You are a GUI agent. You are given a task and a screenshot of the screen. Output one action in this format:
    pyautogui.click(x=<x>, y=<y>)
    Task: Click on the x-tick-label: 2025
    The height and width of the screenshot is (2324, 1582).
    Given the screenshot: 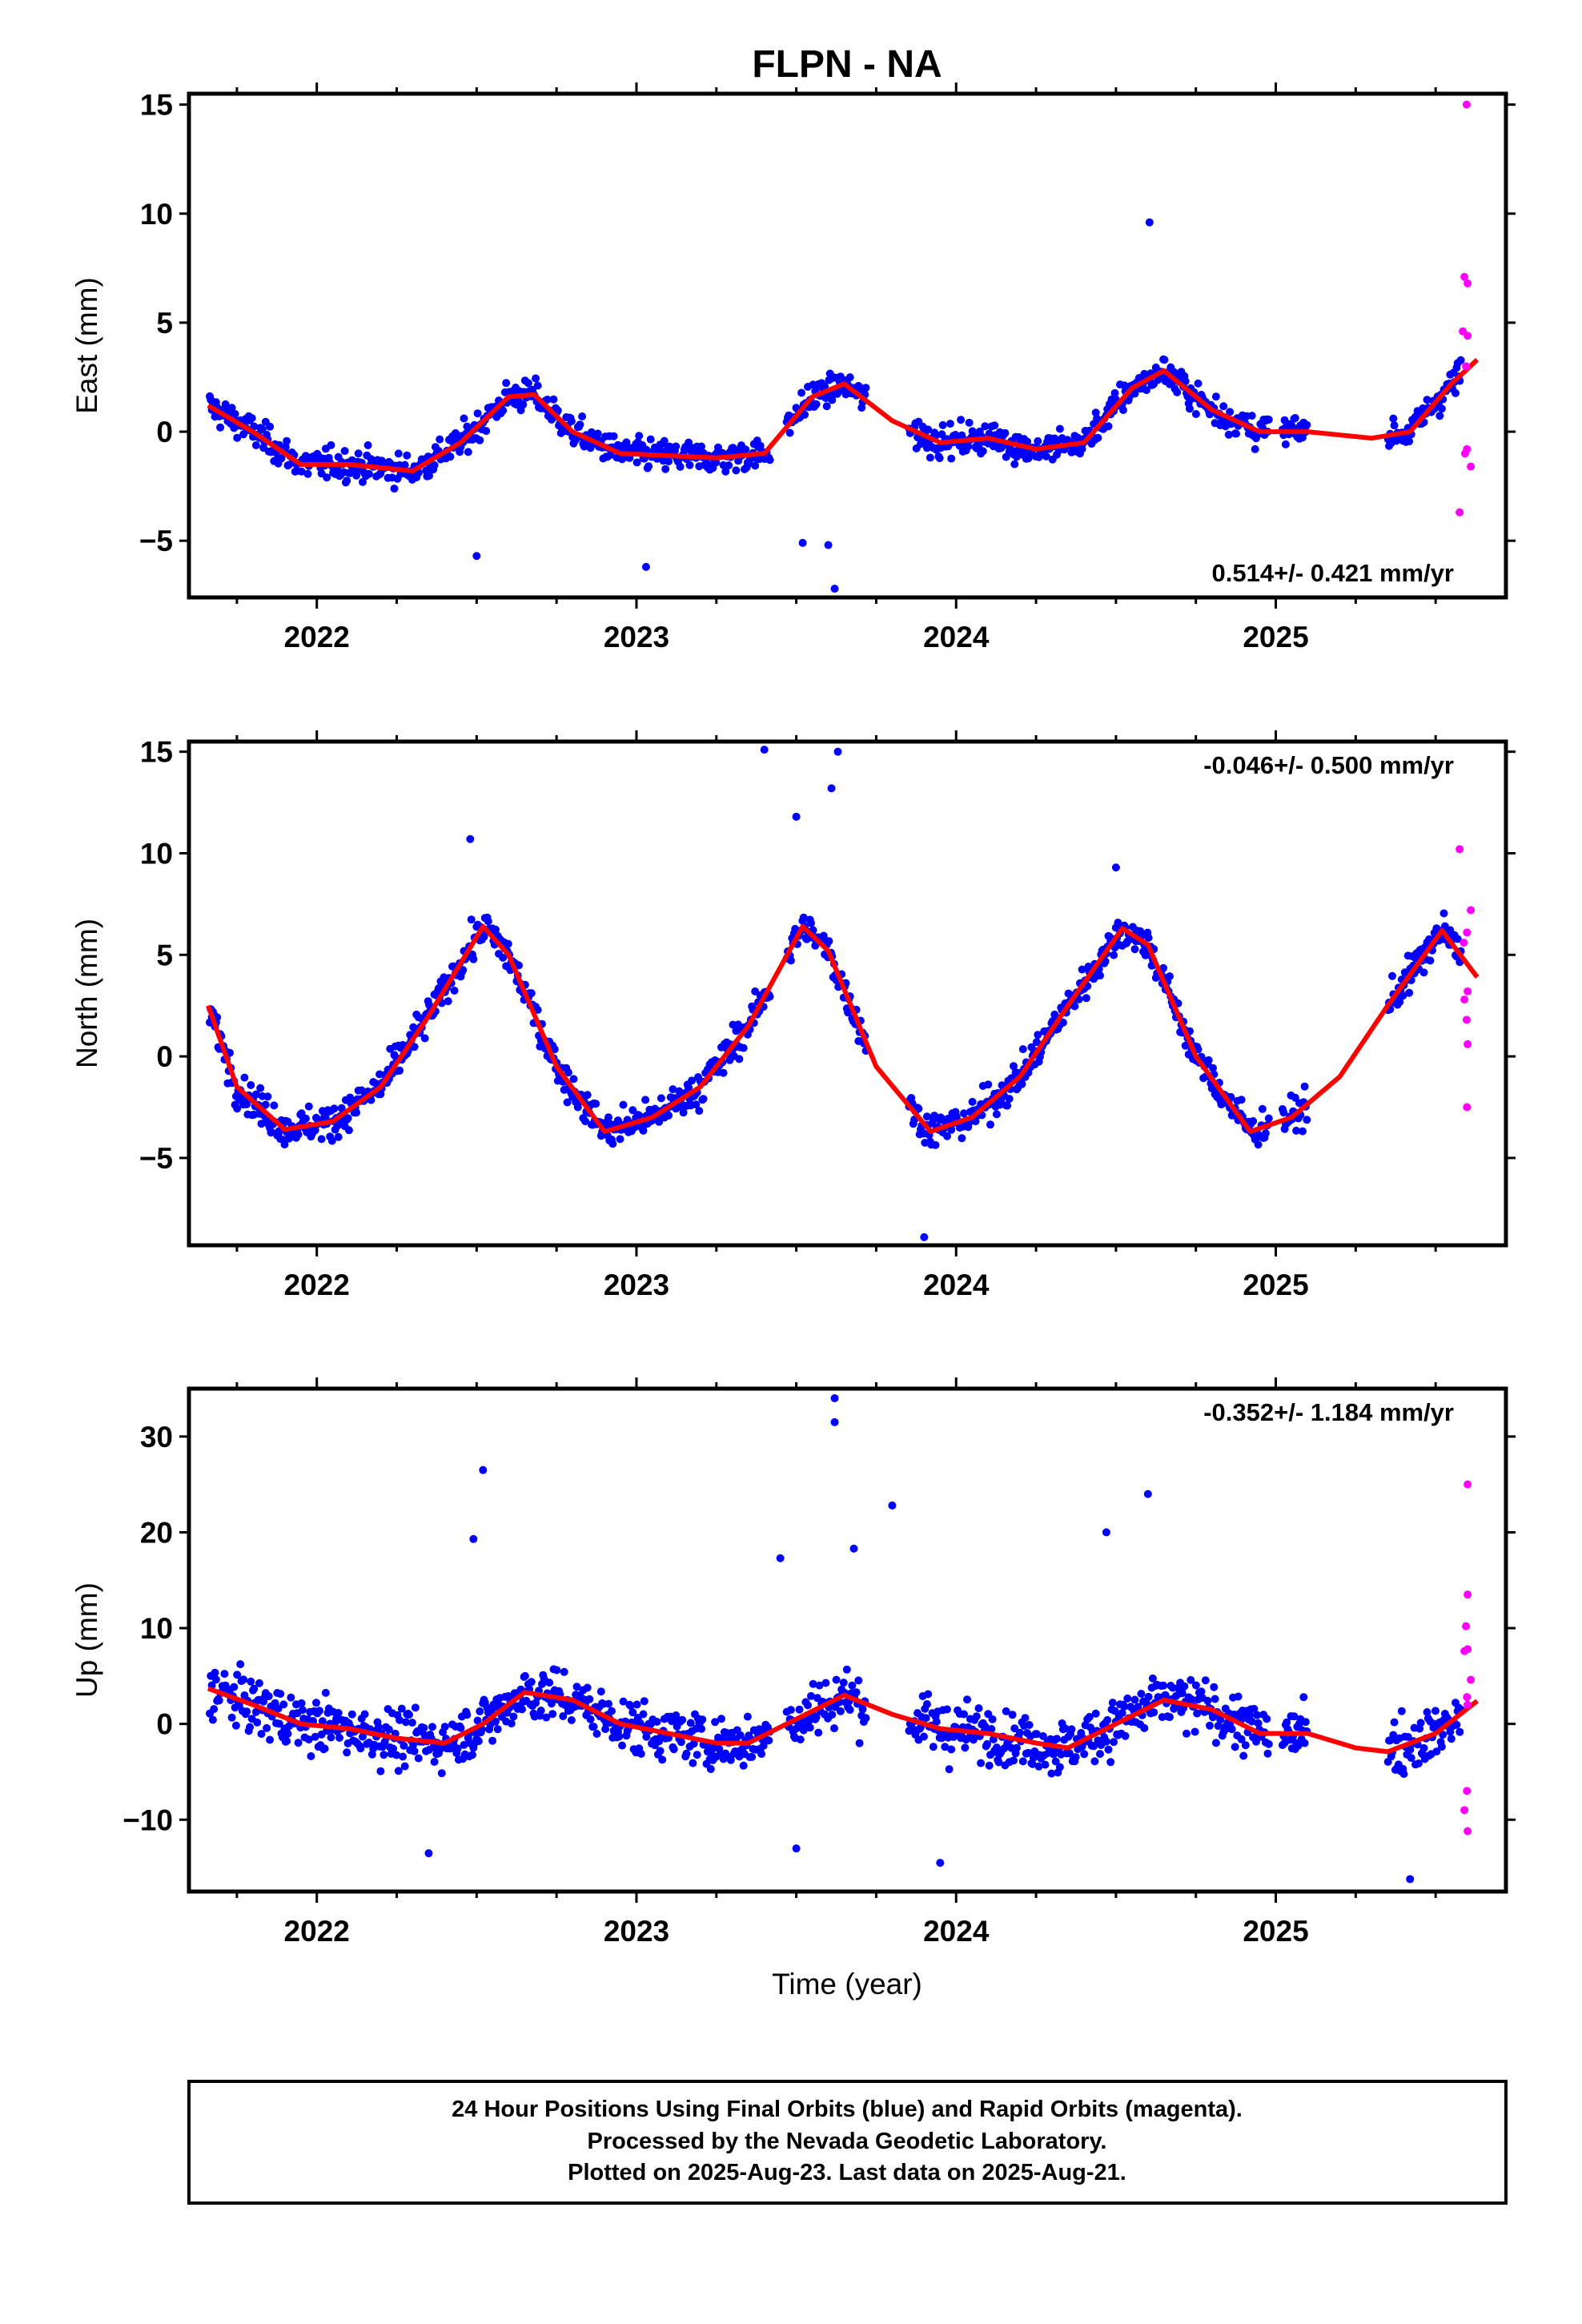 What is the action you would take?
    pyautogui.click(x=1275, y=1285)
    